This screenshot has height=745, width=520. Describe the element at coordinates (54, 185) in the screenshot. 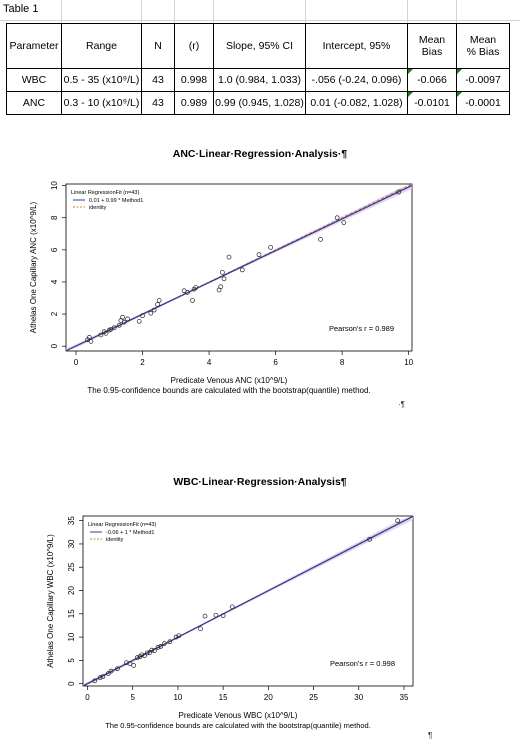

I see `y-tick-label: 10` at that location.